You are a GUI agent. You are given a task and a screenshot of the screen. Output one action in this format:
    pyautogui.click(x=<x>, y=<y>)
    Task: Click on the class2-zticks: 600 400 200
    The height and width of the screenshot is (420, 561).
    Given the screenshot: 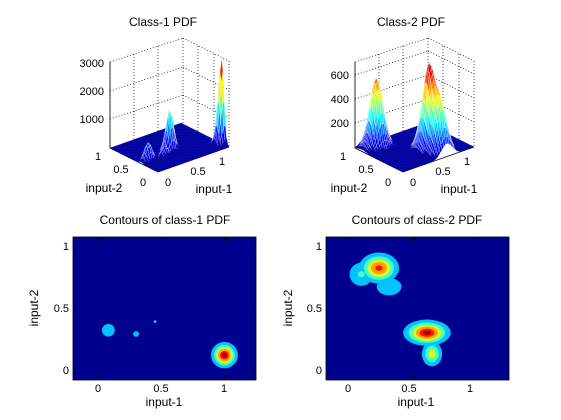 What is the action you would take?
    pyautogui.click(x=340, y=100)
    